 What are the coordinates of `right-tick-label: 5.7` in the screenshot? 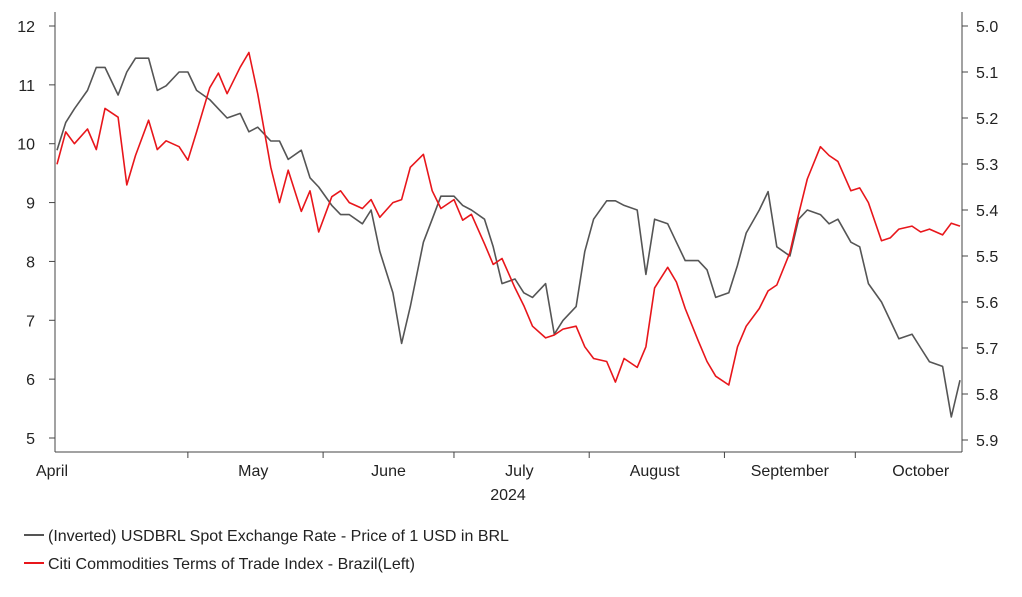 It's located at (987, 349).